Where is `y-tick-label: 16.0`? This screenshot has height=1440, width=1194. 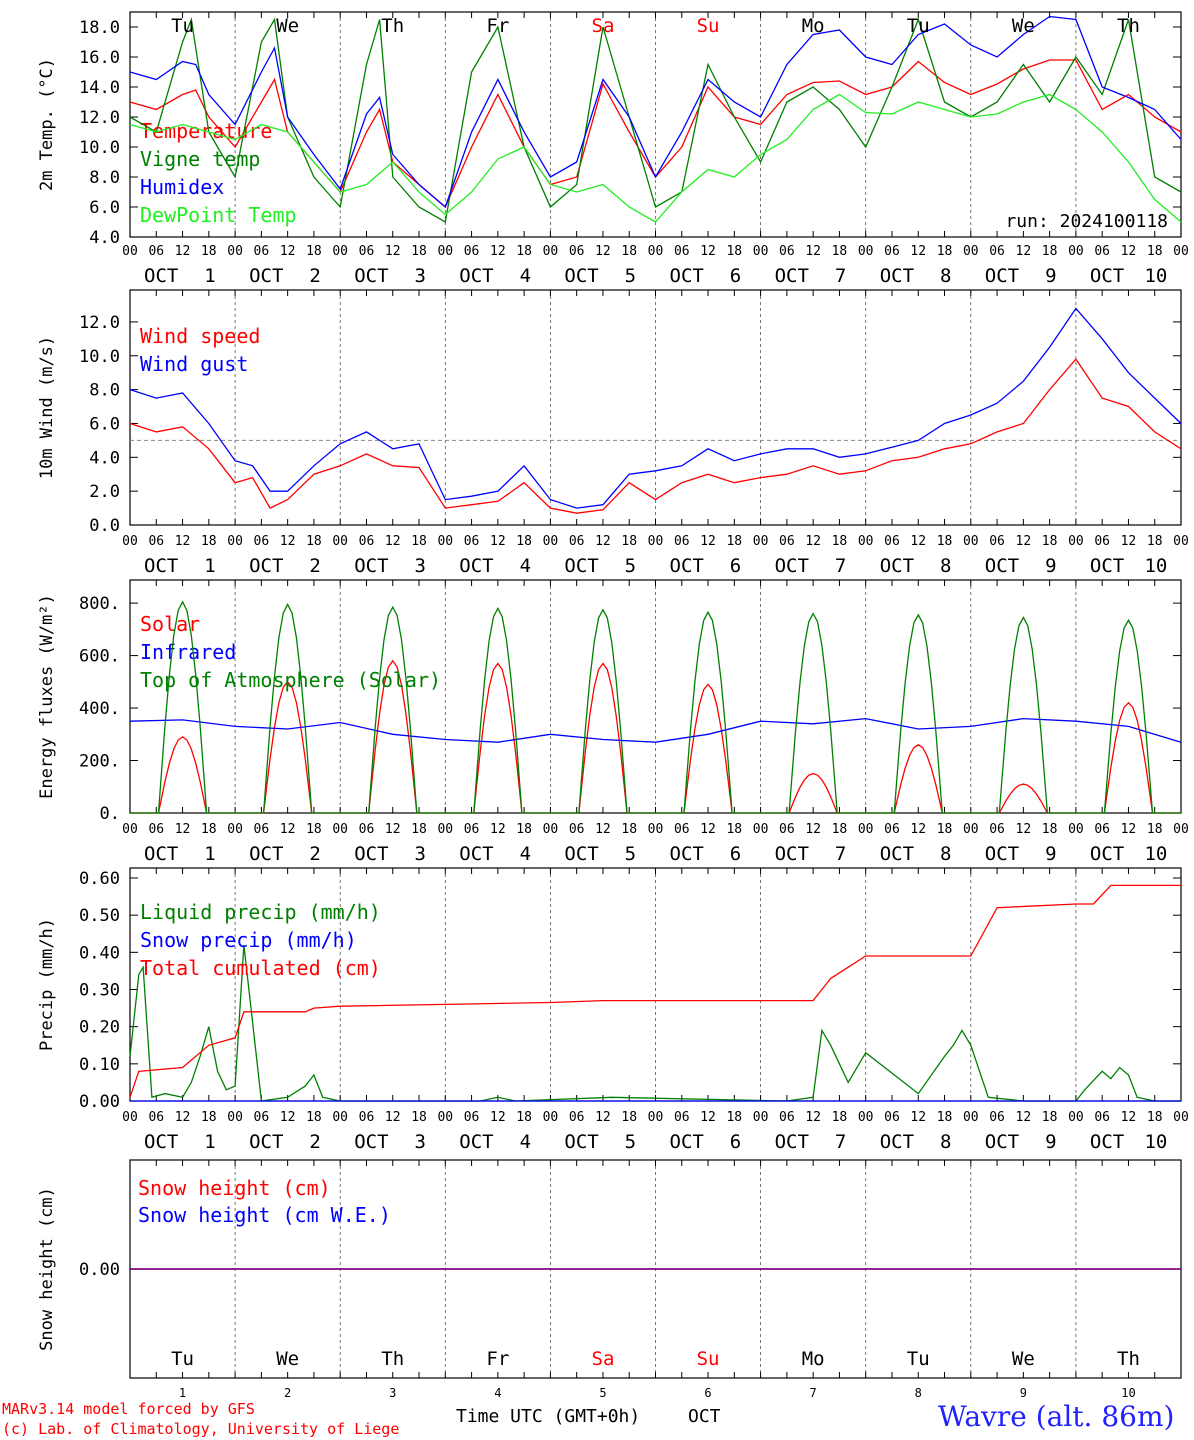 y-tick-label: 16.0 is located at coordinates (99, 58).